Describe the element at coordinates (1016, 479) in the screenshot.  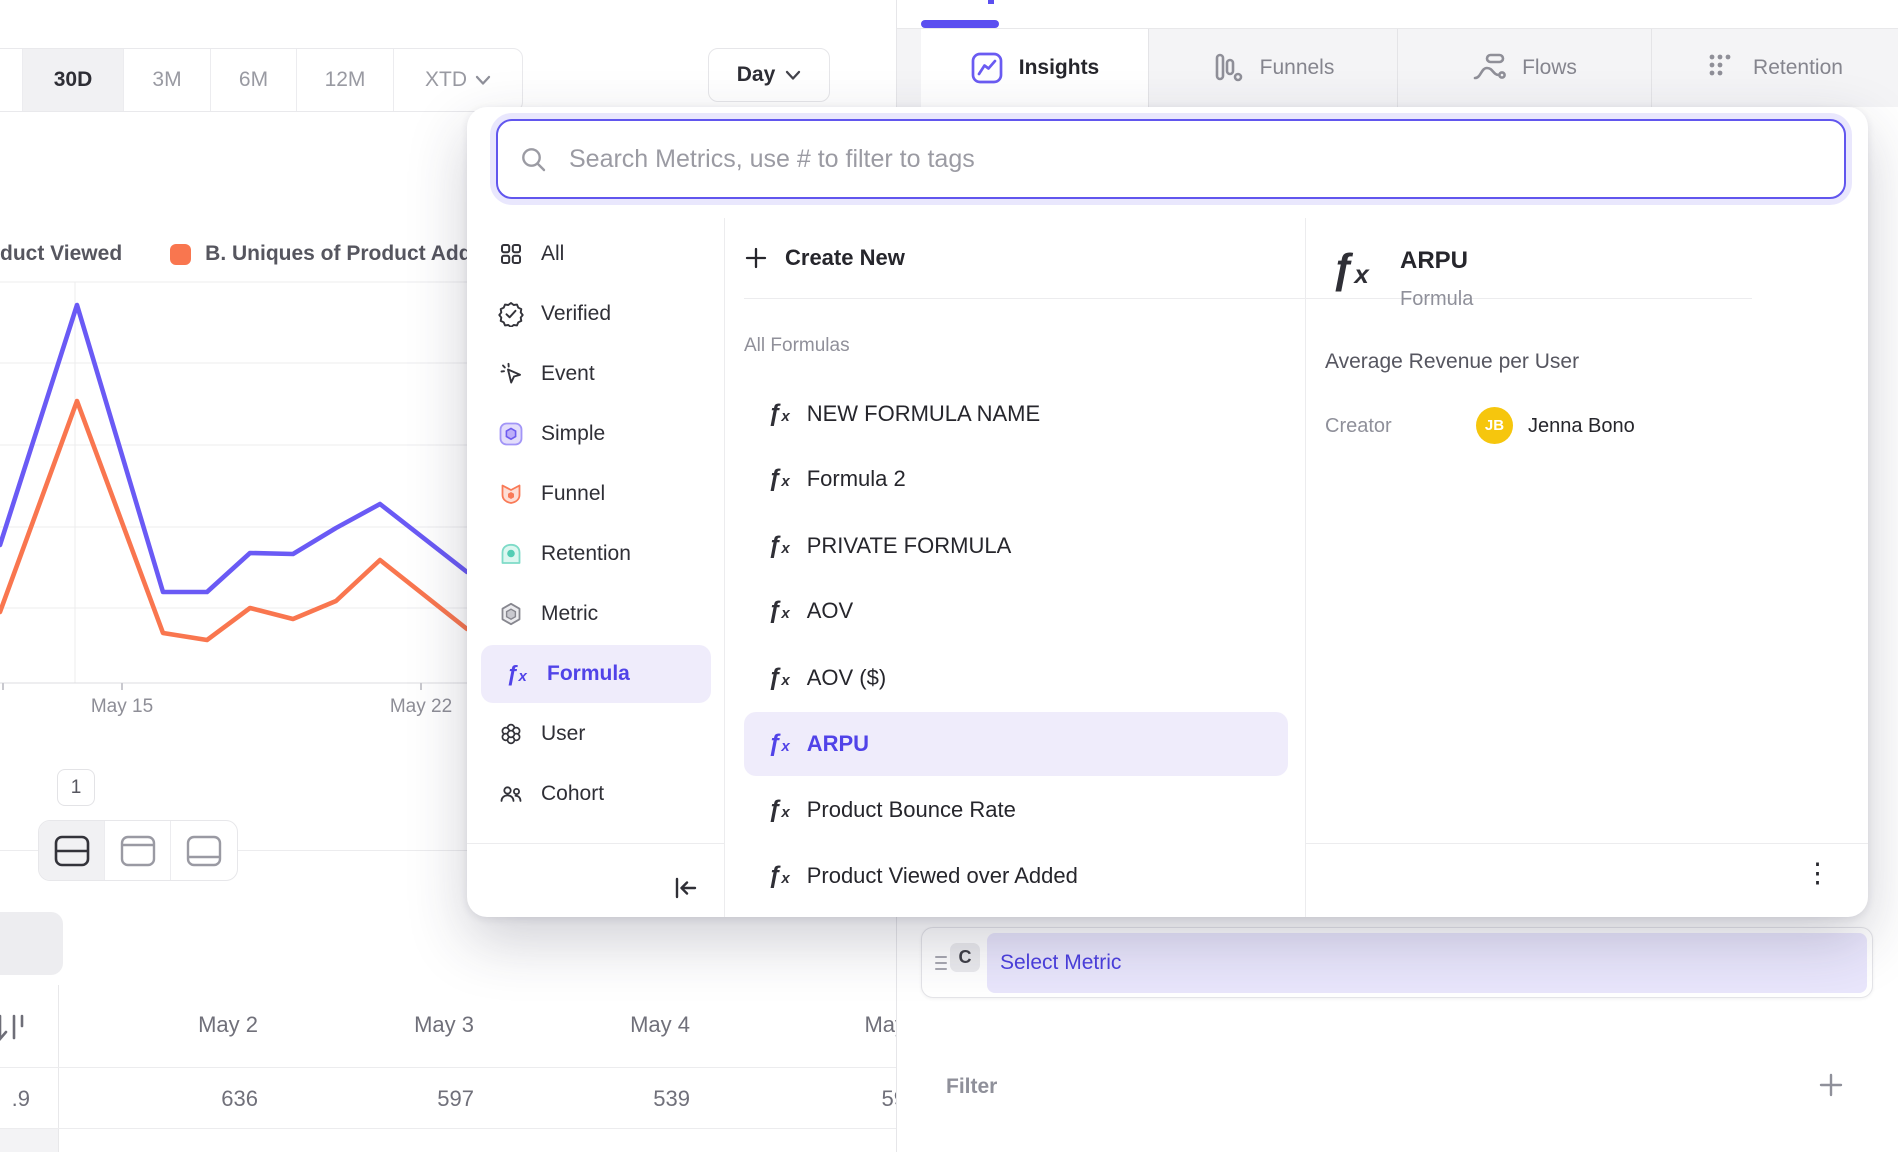
I see `formula-row: ƒx Formula 2` at that location.